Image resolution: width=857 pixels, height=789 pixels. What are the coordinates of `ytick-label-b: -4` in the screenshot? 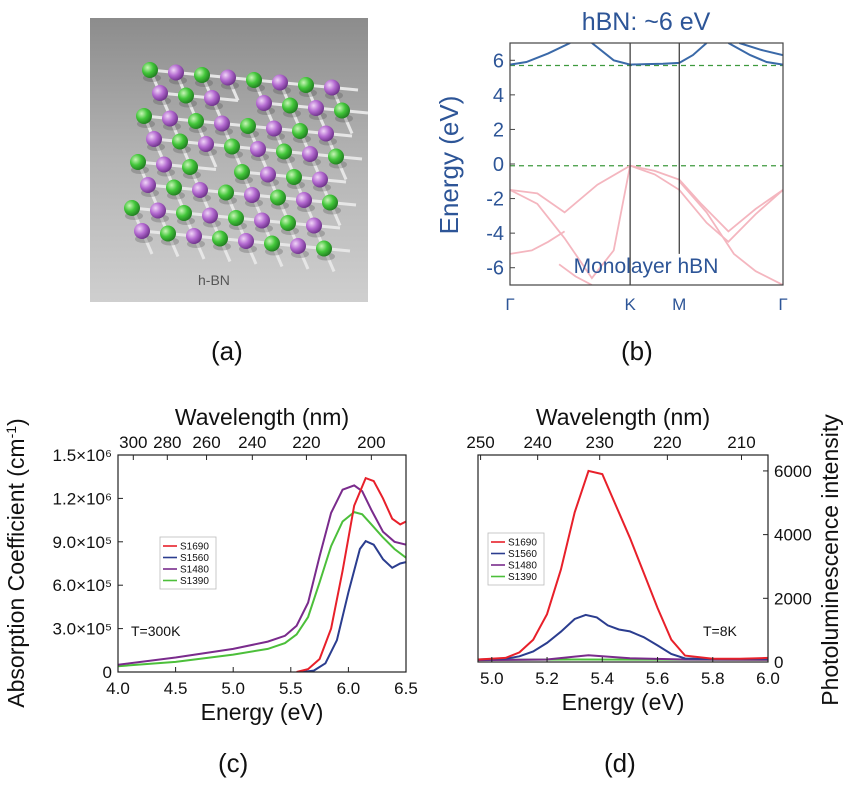 It's located at (495, 234).